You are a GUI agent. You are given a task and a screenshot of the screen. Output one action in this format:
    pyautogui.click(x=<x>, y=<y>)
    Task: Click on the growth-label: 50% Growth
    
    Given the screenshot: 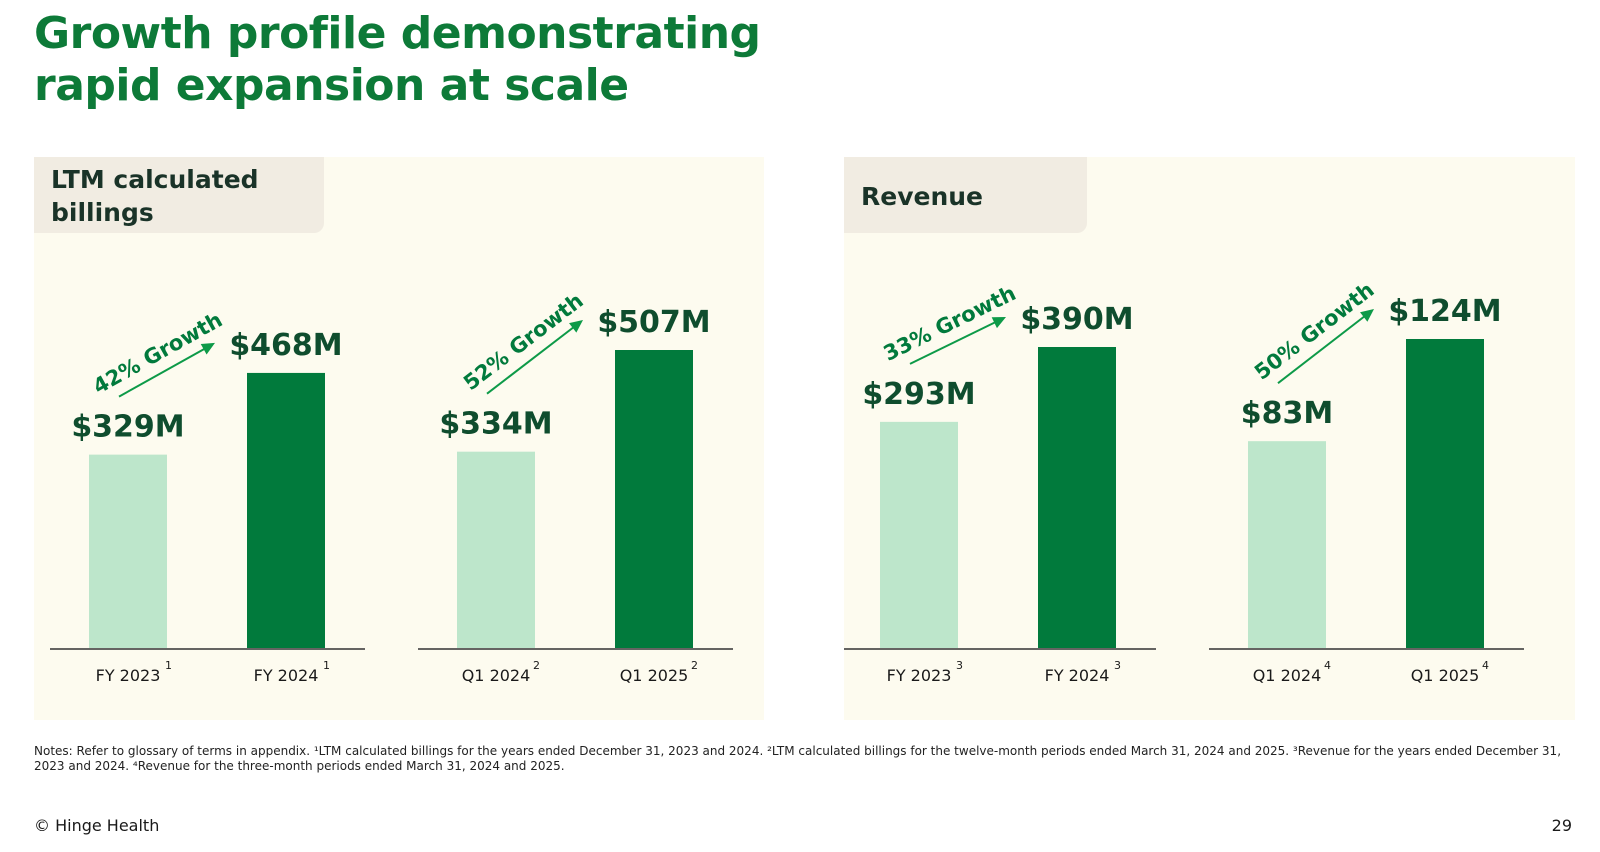 What is the action you would take?
    pyautogui.click(x=1314, y=331)
    